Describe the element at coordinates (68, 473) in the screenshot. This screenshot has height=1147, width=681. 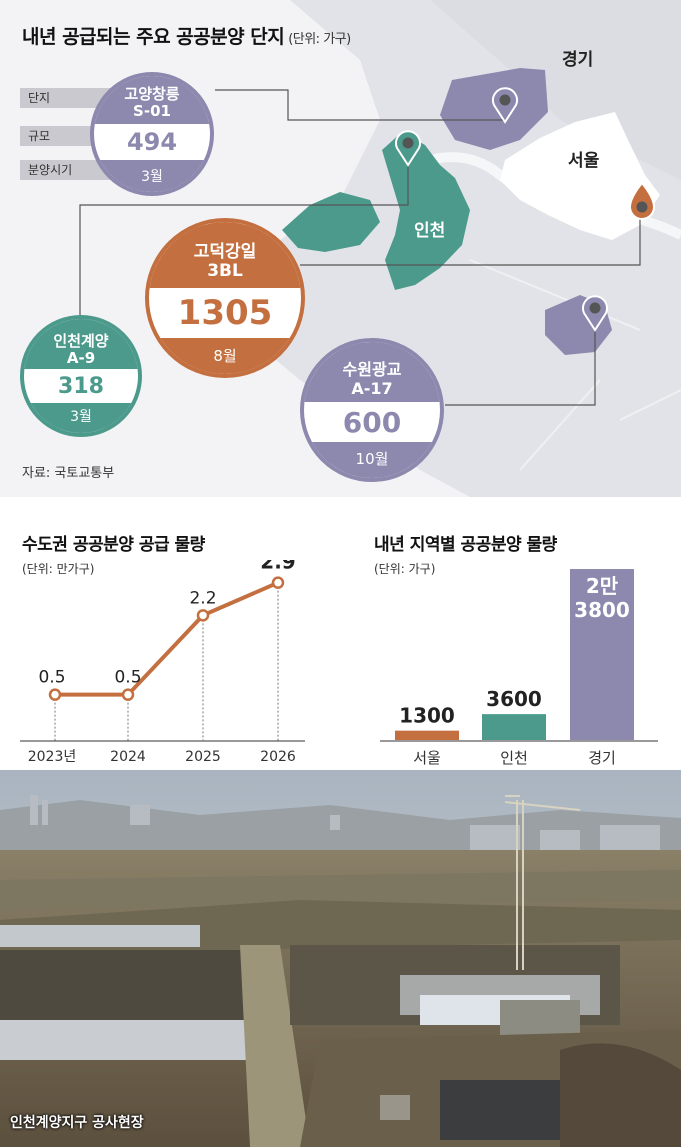
I see `source-note: 자료: 국토교통부` at that location.